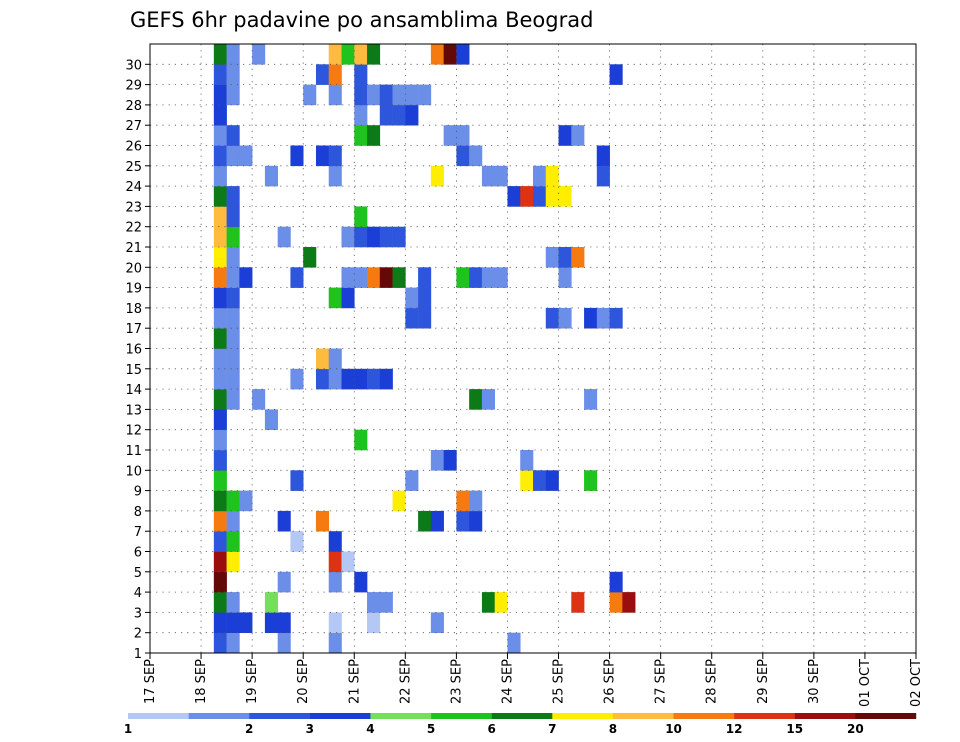  I want to click on y-tick-label: 10, so click(133, 471).